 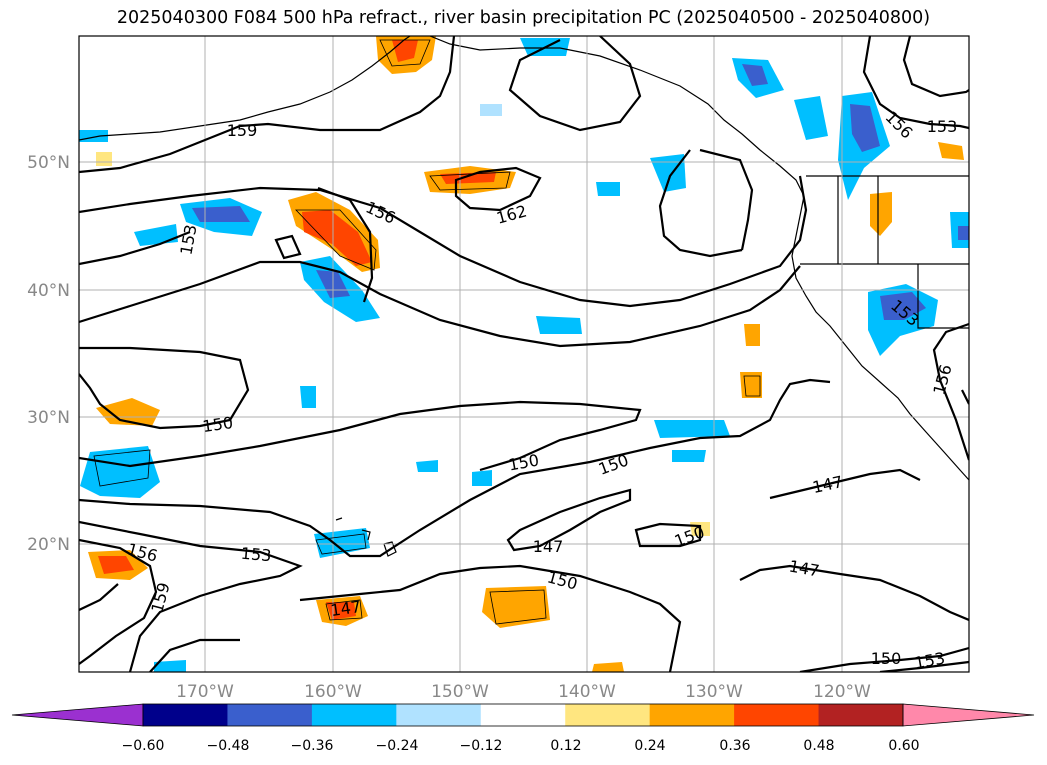 What do you see at coordinates (565, 746) in the screenshot?
I see `colorbar-tick-label: 0.12` at bounding box center [565, 746].